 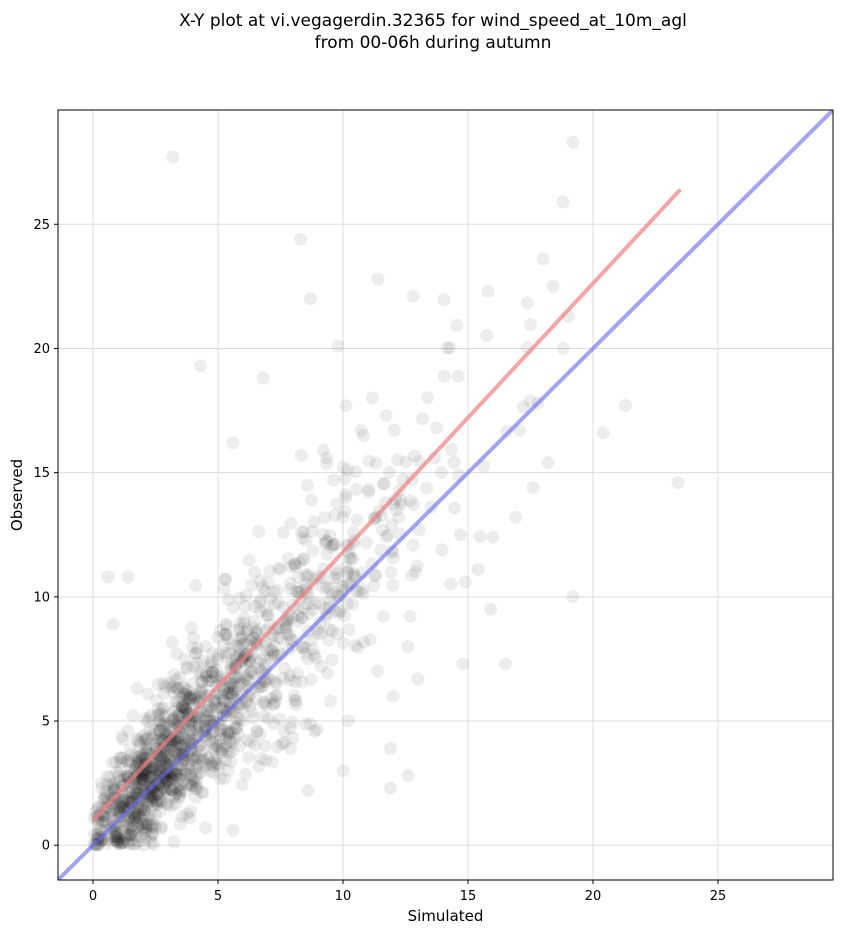 What do you see at coordinates (718, 896) in the screenshot?
I see `x-tick-label: 25` at bounding box center [718, 896].